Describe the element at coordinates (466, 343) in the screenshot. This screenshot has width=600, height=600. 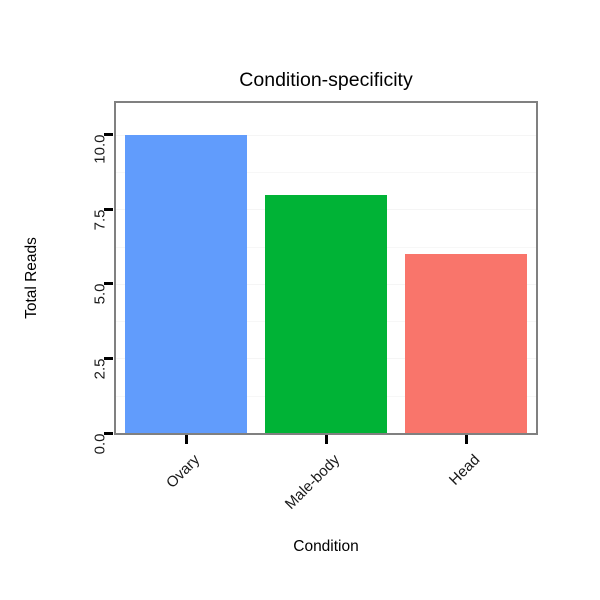
I see `bar-head` at that location.